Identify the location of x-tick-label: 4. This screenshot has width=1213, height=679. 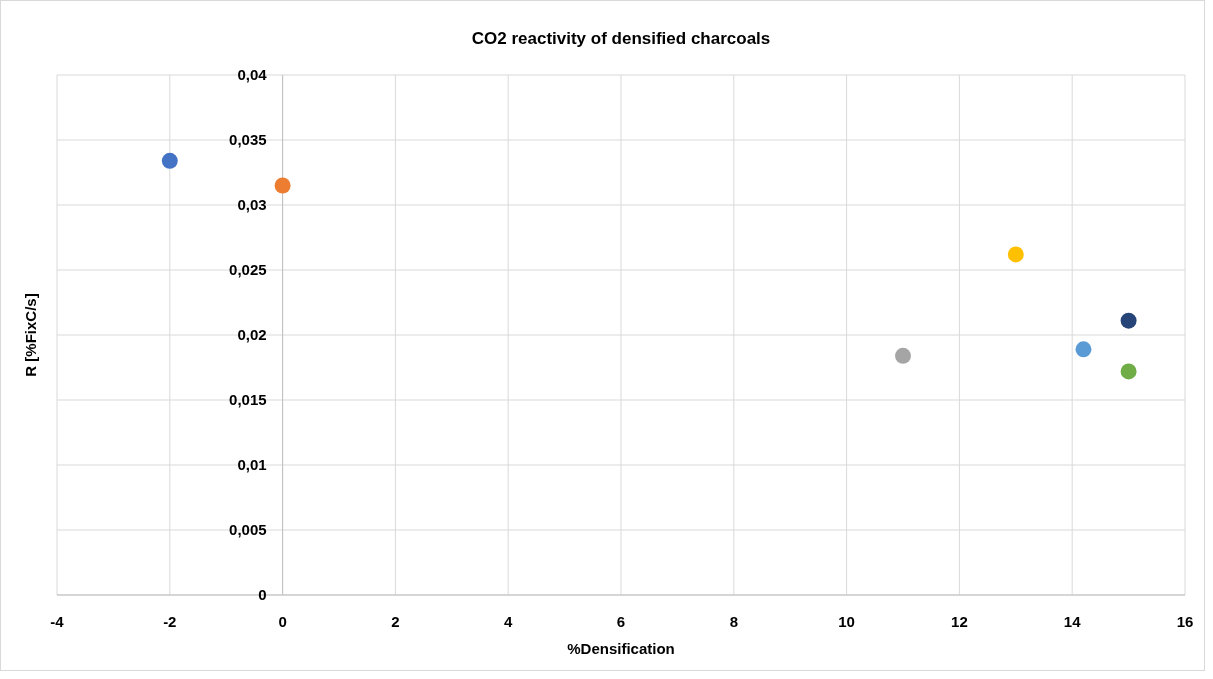
(509, 621).